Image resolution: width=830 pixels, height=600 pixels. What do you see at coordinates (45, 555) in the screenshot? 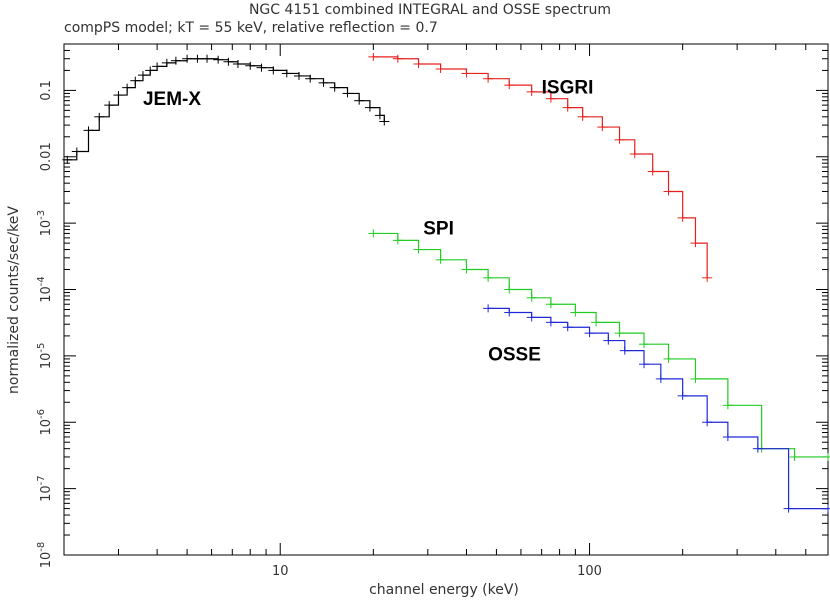
I see `y-tick-label: 10-8` at bounding box center [45, 555].